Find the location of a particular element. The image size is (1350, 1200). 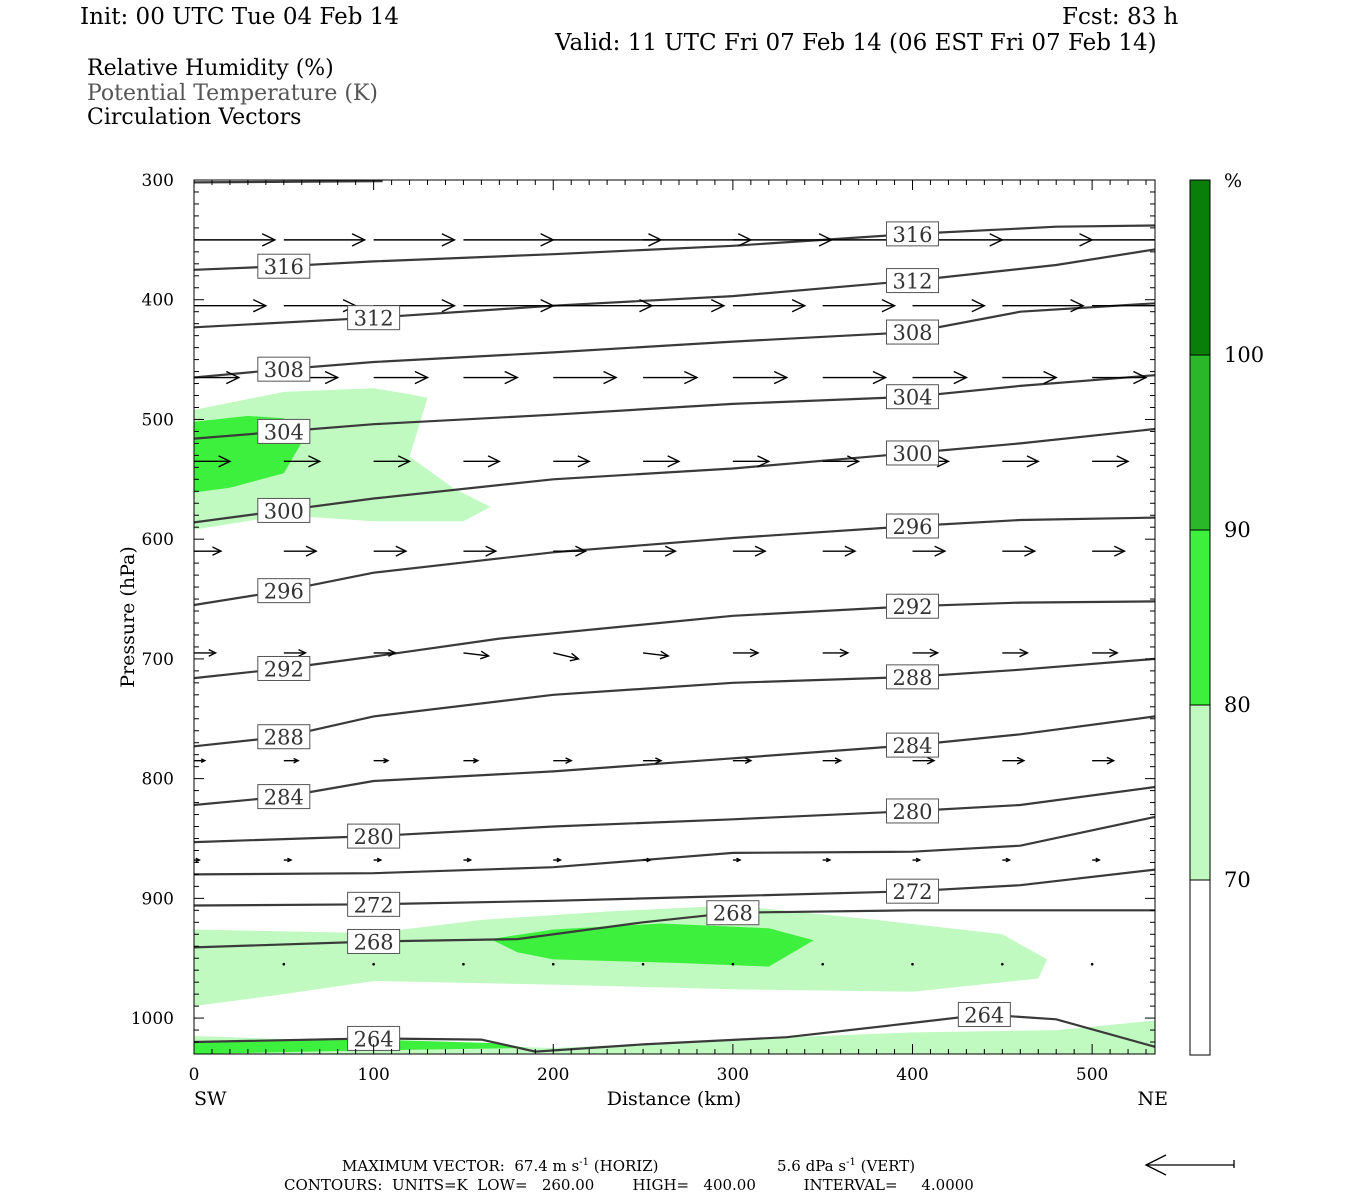

contour-label-272-0: 272 is located at coordinates (374, 905).